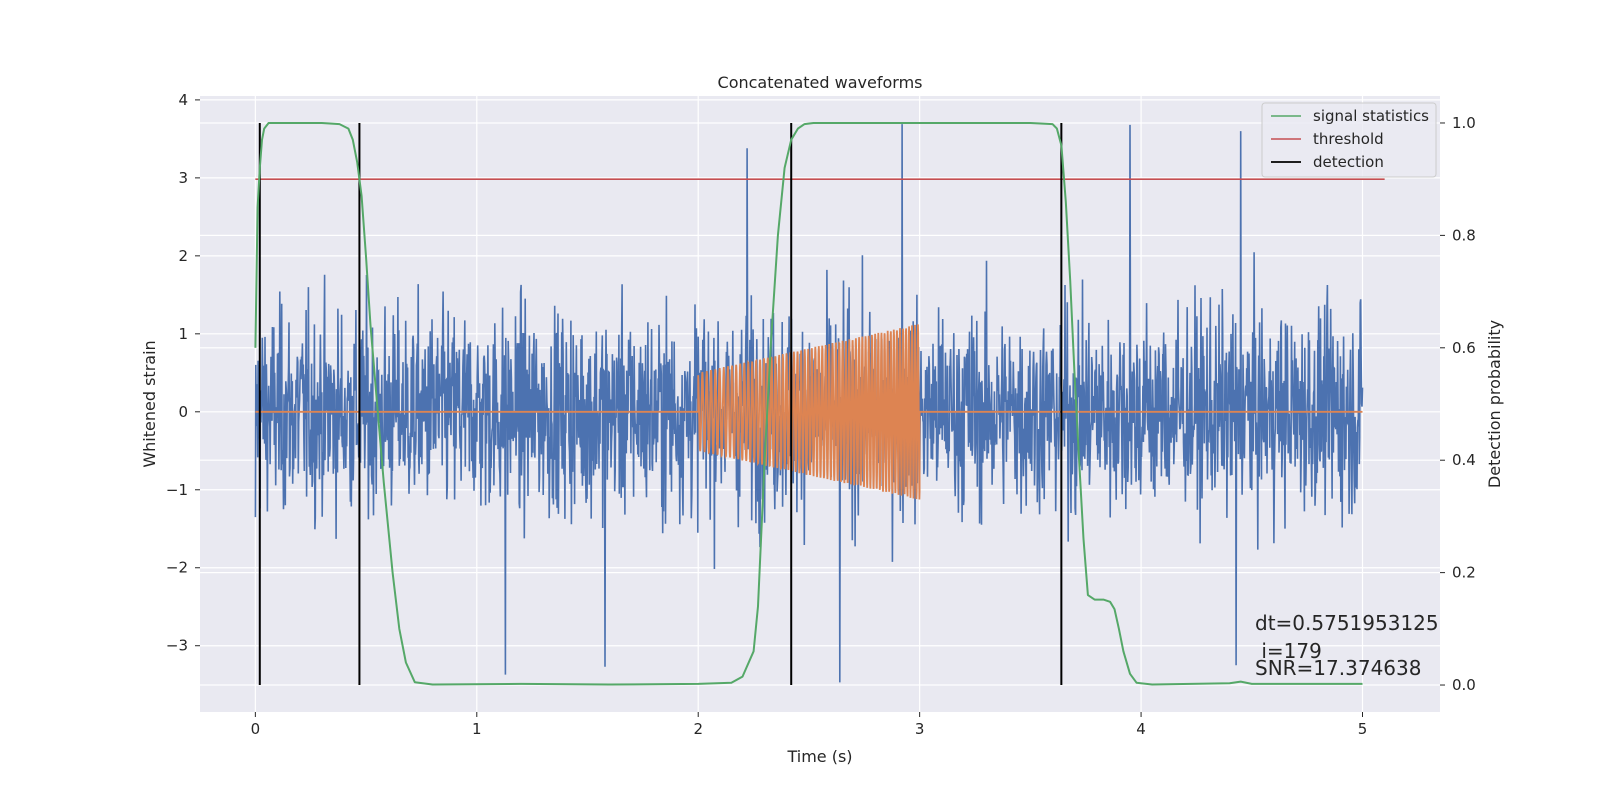 The height and width of the screenshot is (804, 1600). I want to click on y-axis-right-label: Detection probability, so click(1494, 404).